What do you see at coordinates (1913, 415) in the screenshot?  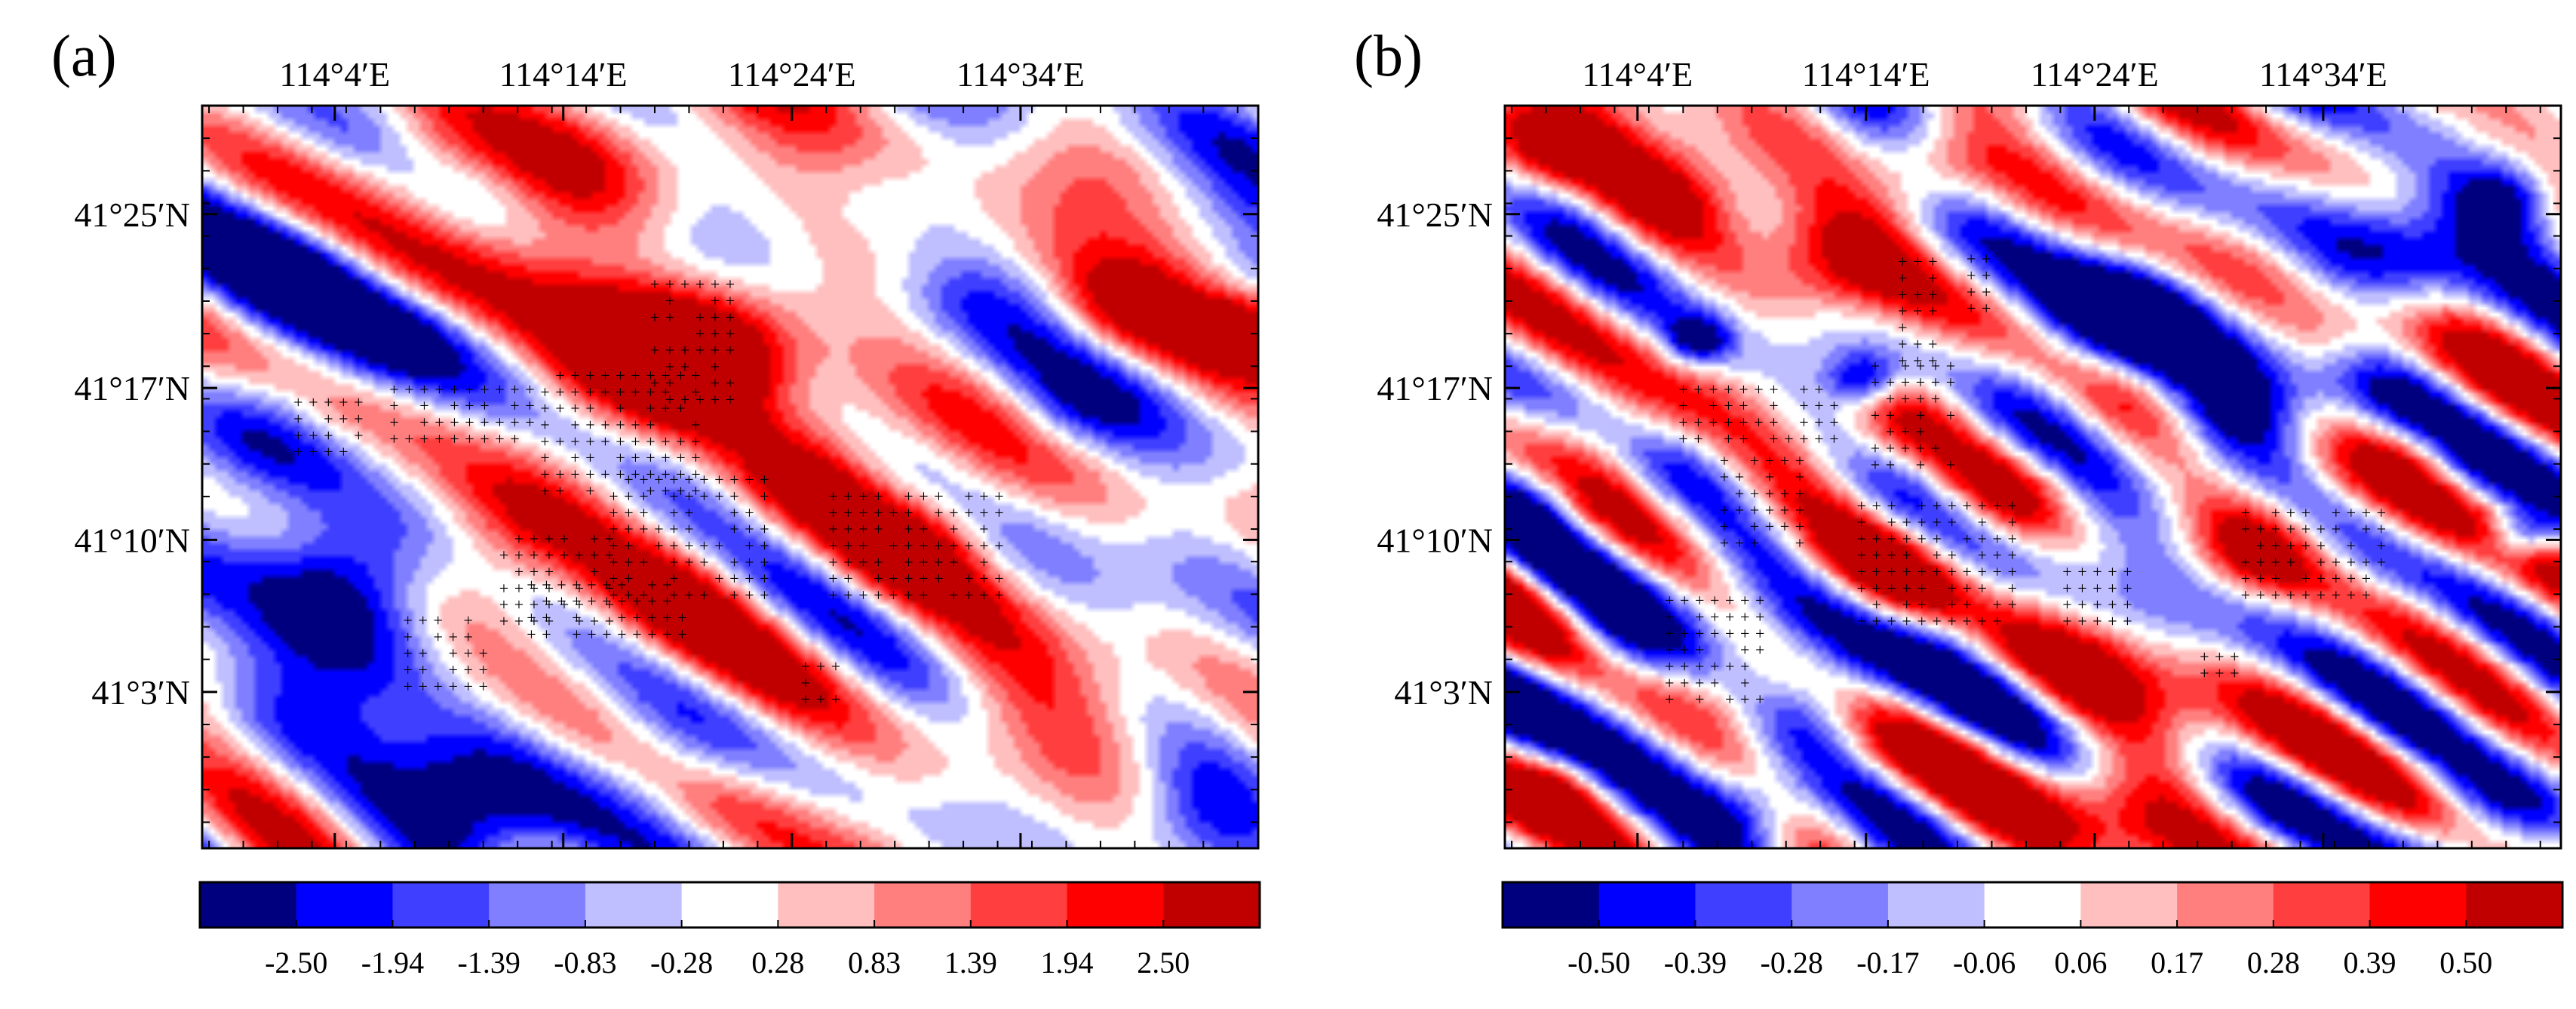 I see `panel-b-cross-cluster: + + + ++ + + + ++ + ++ + + ++ + + ++ + + + + ++ + + + +` at bounding box center [1913, 415].